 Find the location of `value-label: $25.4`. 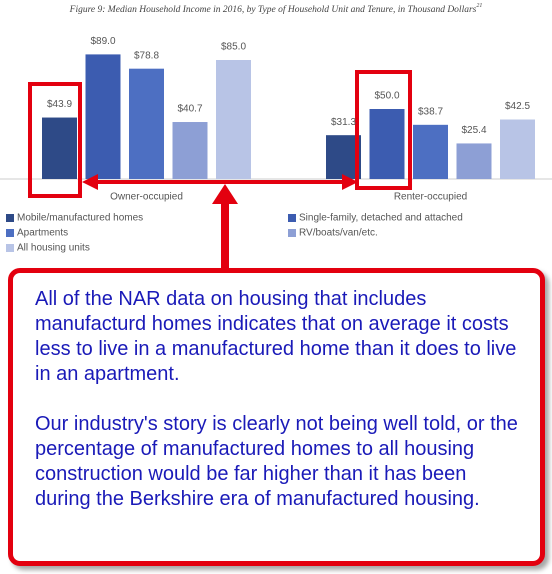

value-label: $25.4 is located at coordinates (473, 130).